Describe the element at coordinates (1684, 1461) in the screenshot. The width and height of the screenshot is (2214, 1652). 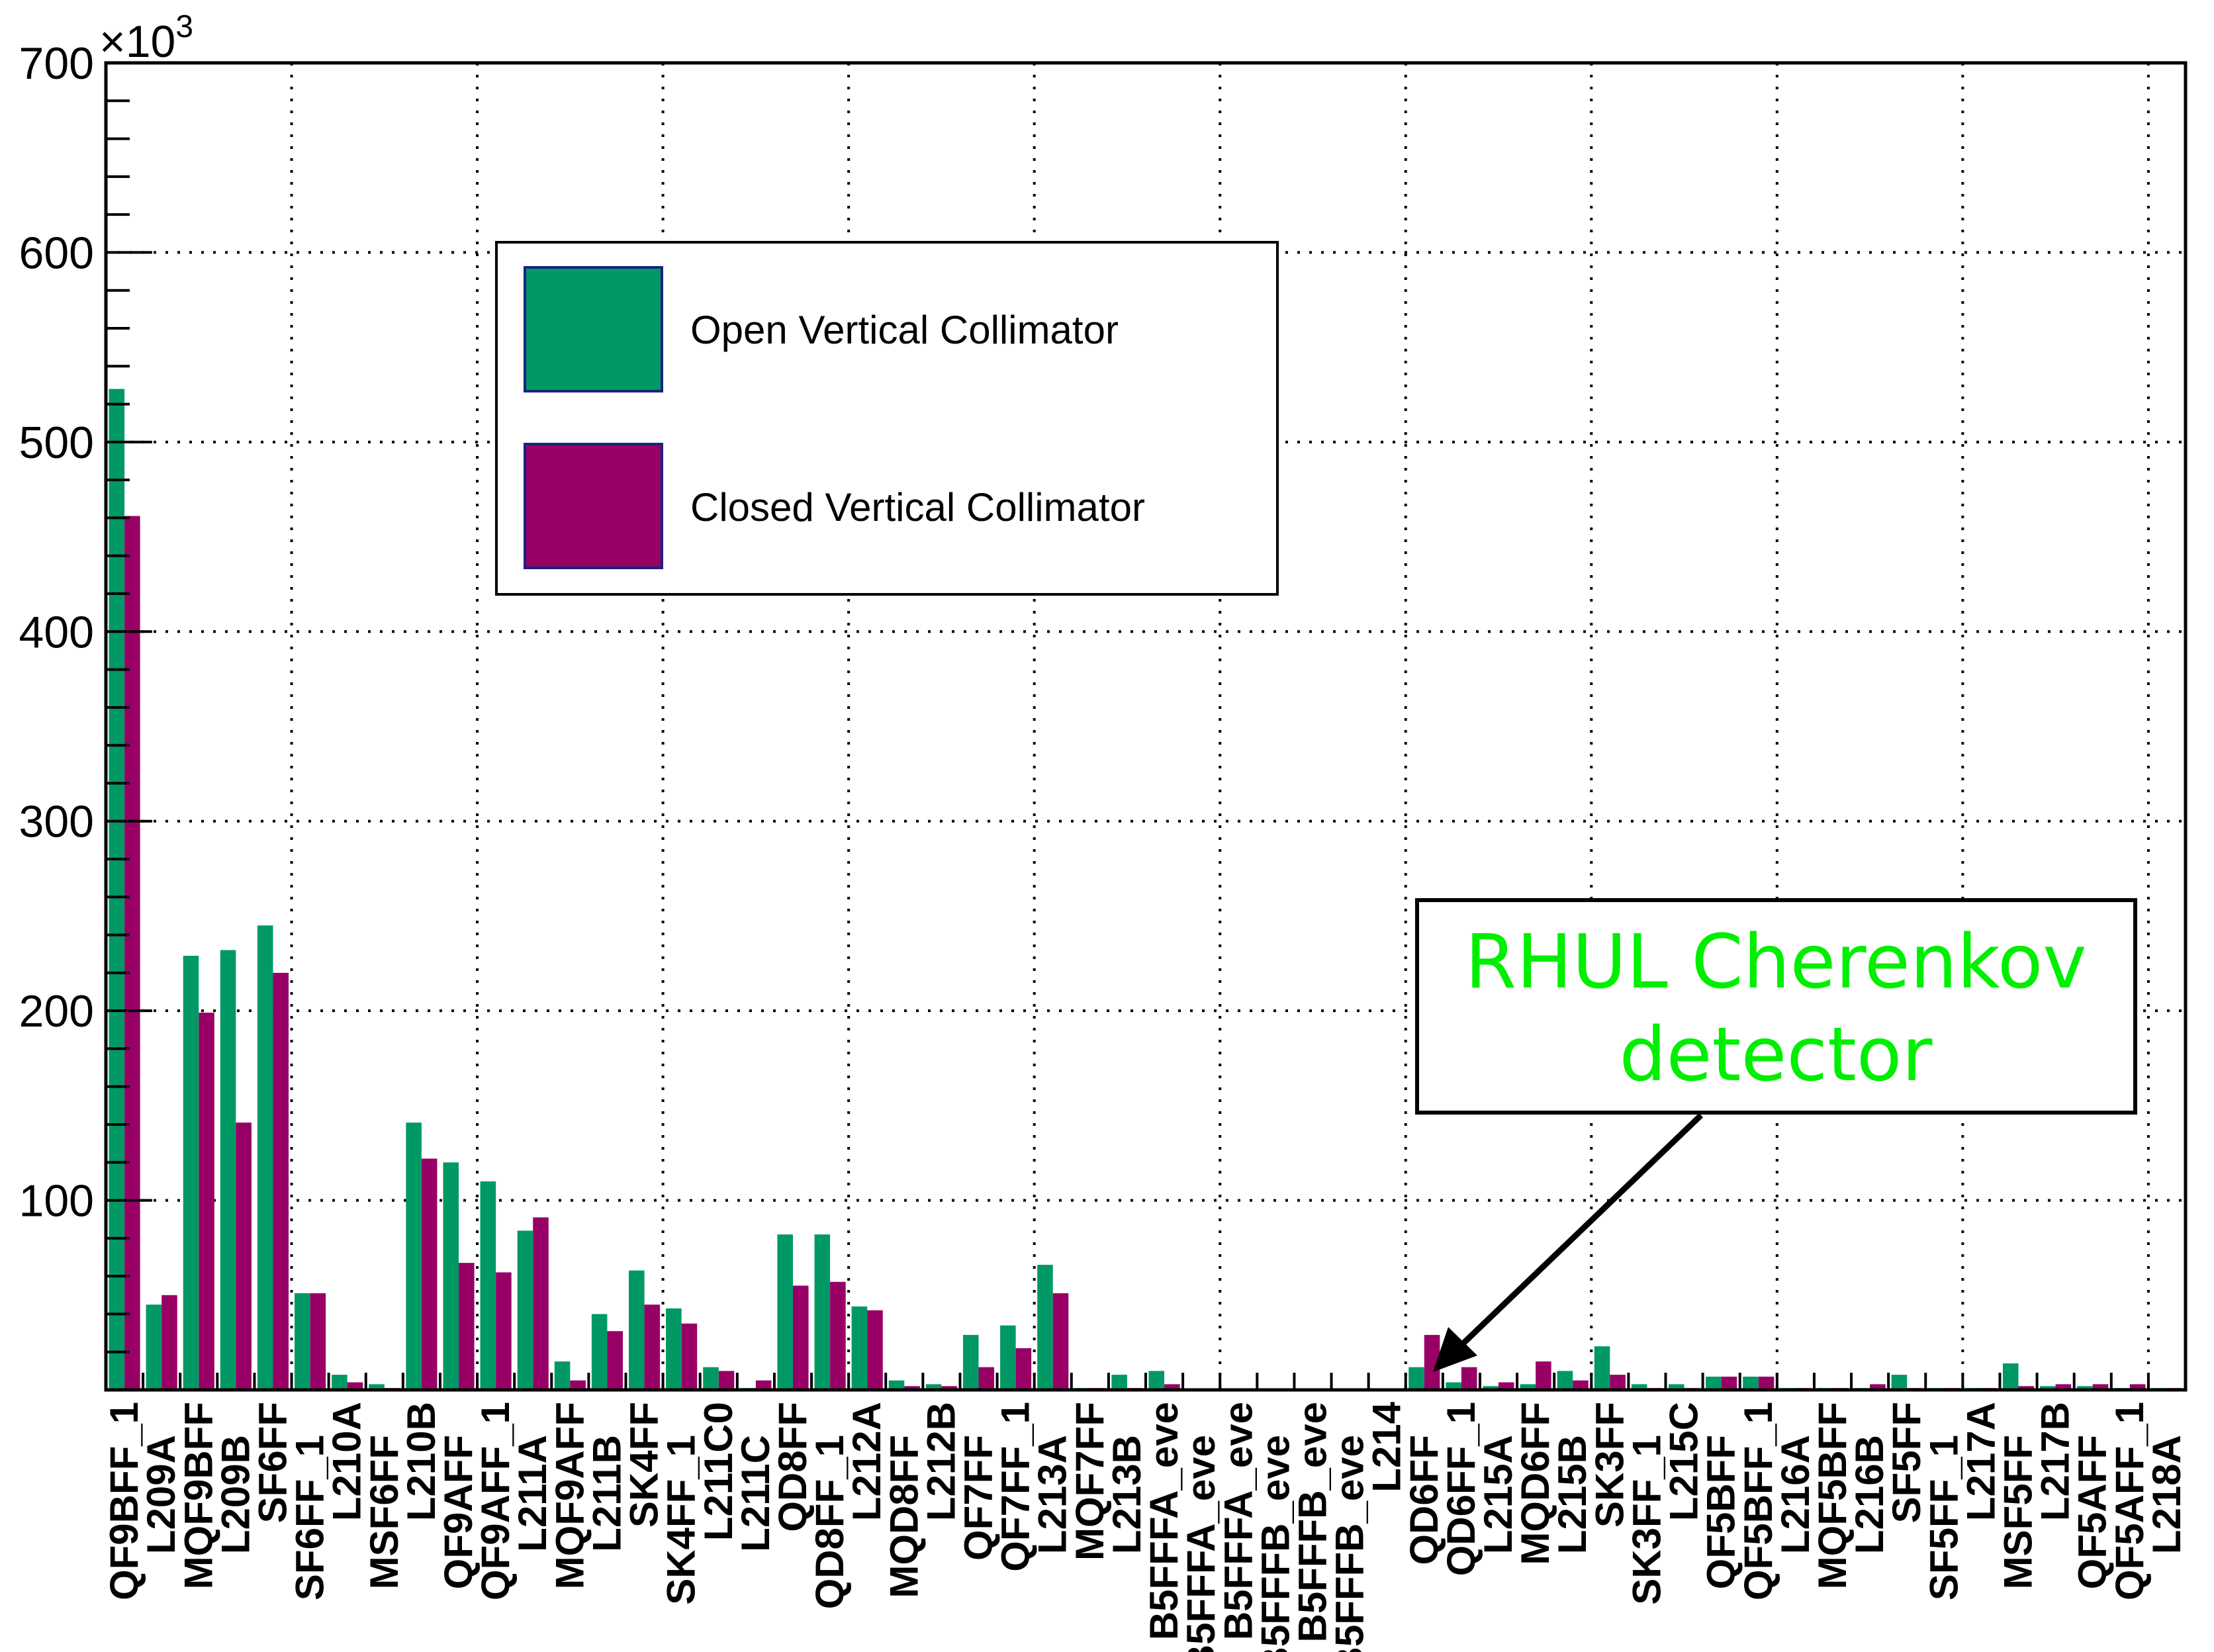
I see `x-category-label: L215C` at that location.